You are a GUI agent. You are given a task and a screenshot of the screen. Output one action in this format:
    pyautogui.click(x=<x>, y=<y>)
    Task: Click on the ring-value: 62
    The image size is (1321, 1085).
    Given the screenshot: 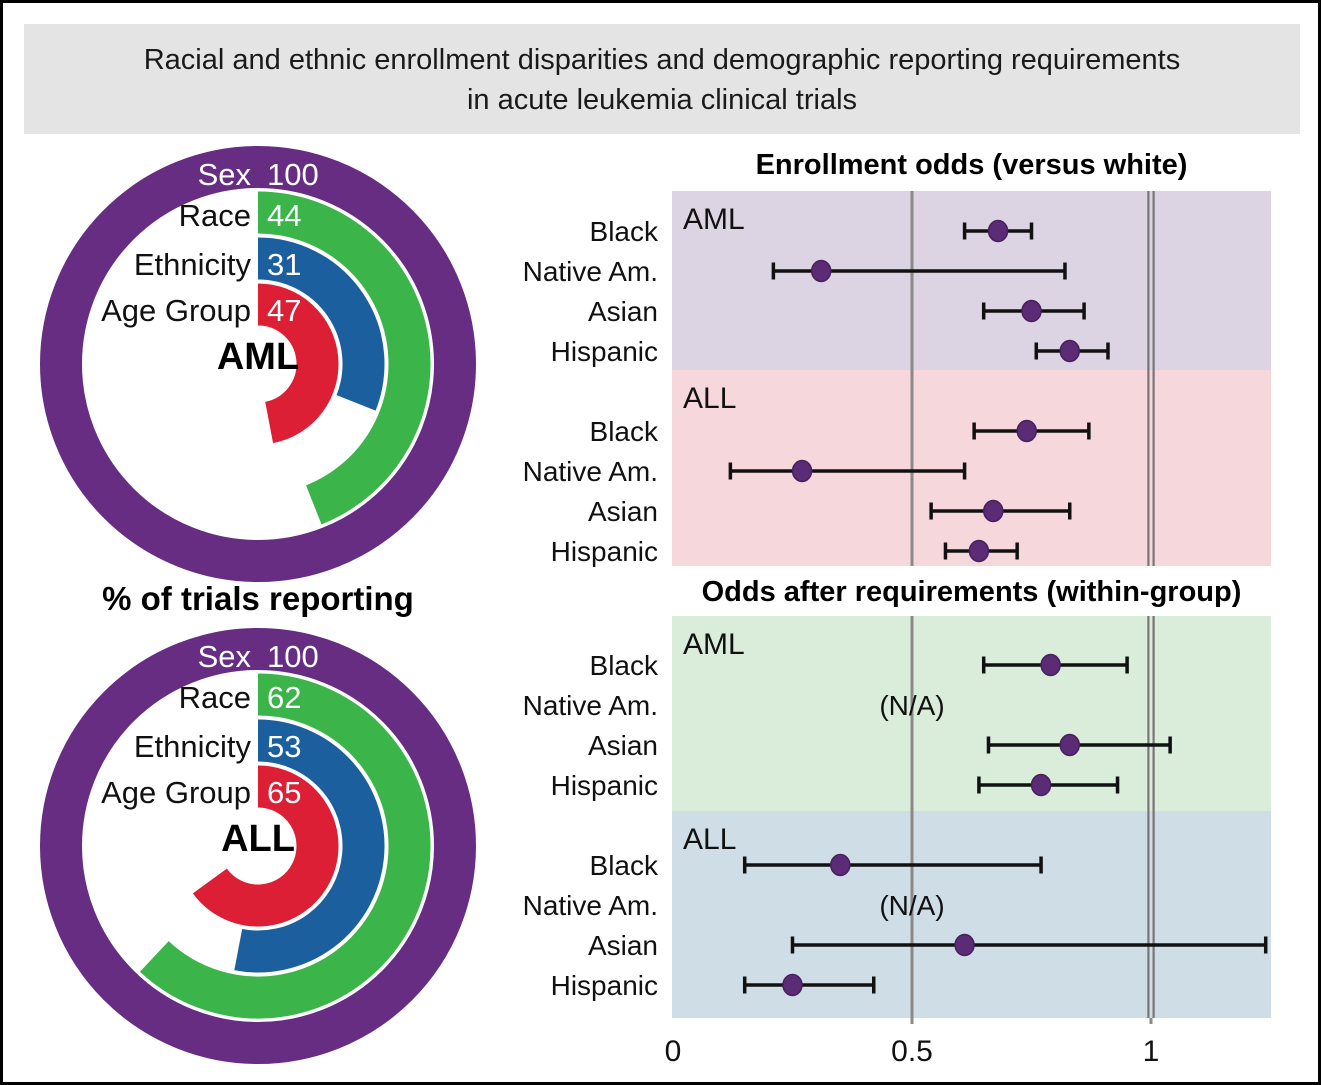 What is the action you would take?
    pyautogui.click(x=284, y=697)
    